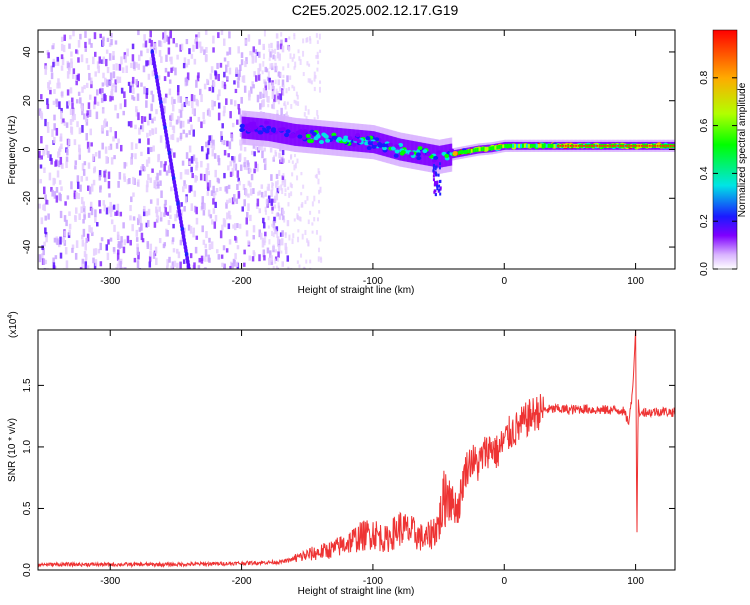 The height and width of the screenshot is (605, 750). I want to click on plume-cell, so click(440, 188).